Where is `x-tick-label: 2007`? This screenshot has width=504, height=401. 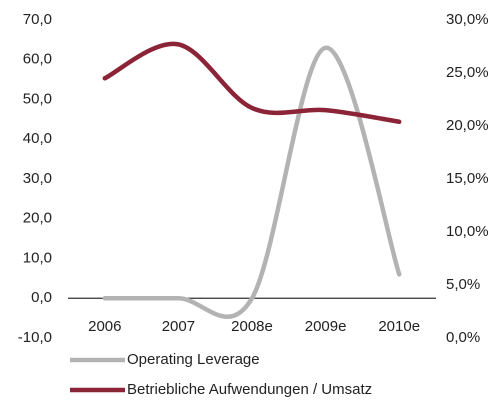 x-tick-label: 2007 is located at coordinates (178, 326).